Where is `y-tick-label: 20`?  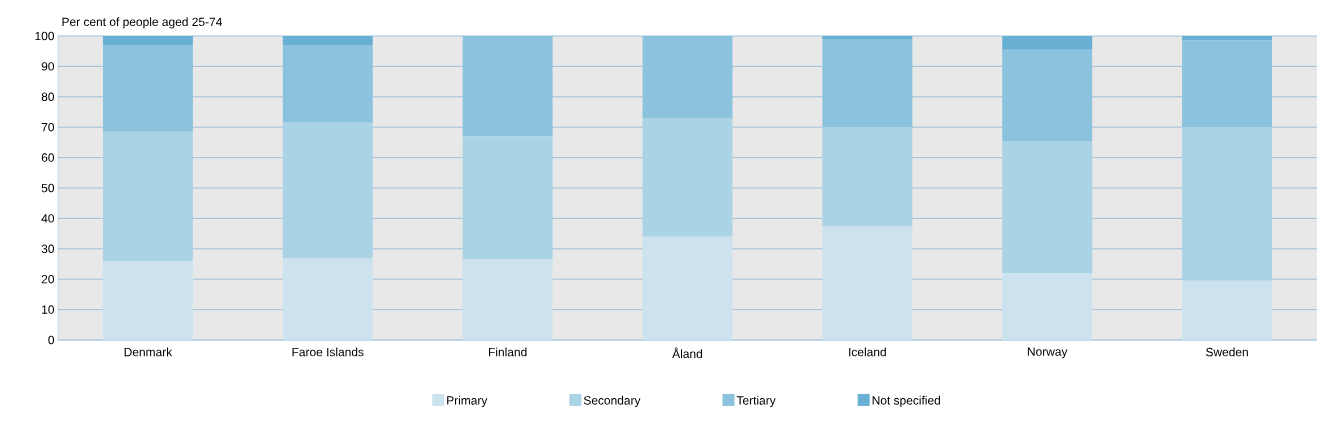
y-tick-label: 20 is located at coordinates (48, 279).